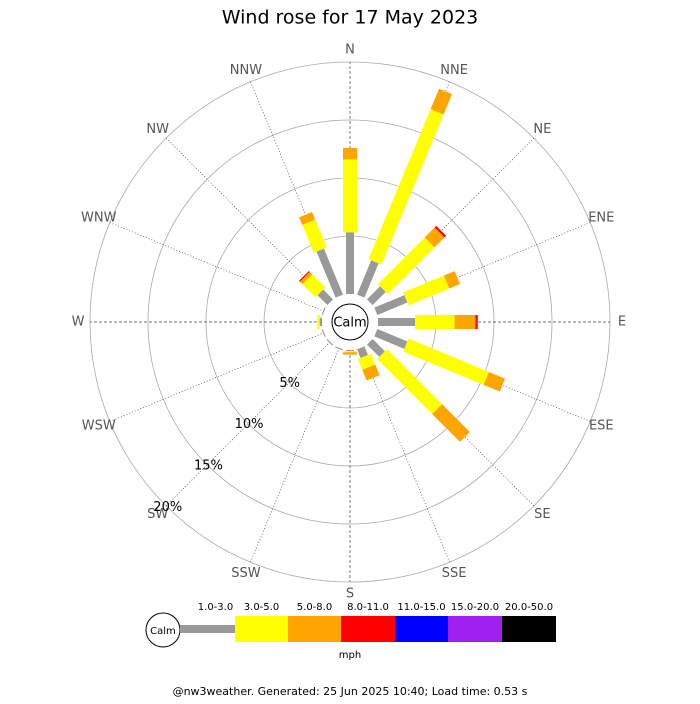  Describe the element at coordinates (215, 607) in the screenshot. I see `legend-label: 1.0-3.0` at that location.